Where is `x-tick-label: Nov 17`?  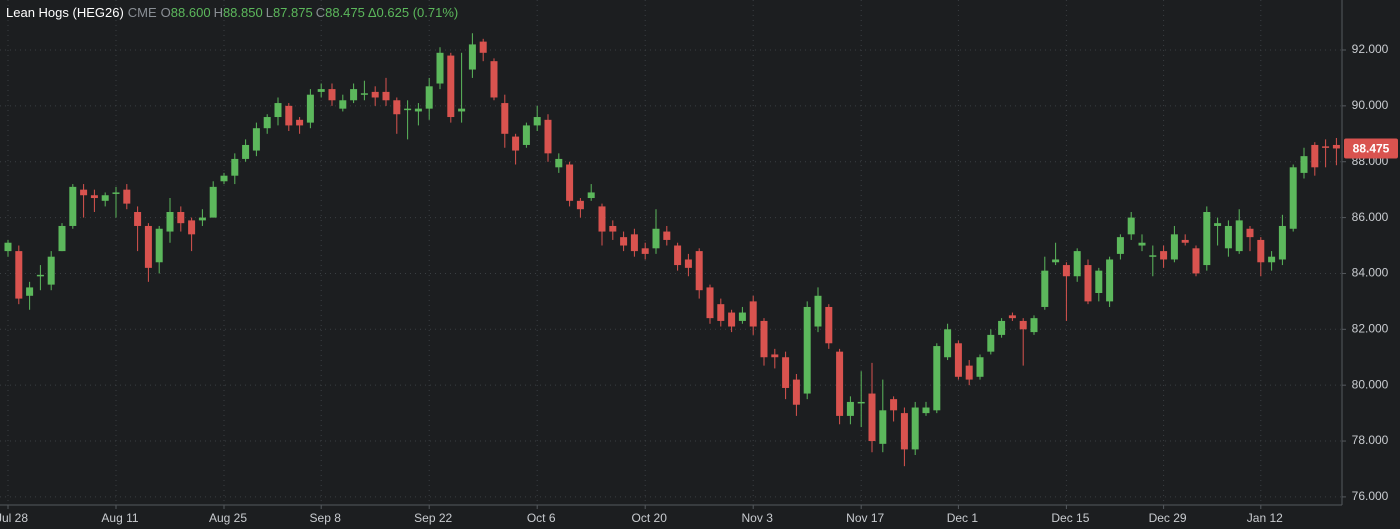 x-tick-label: Nov 17 is located at coordinates (865, 518).